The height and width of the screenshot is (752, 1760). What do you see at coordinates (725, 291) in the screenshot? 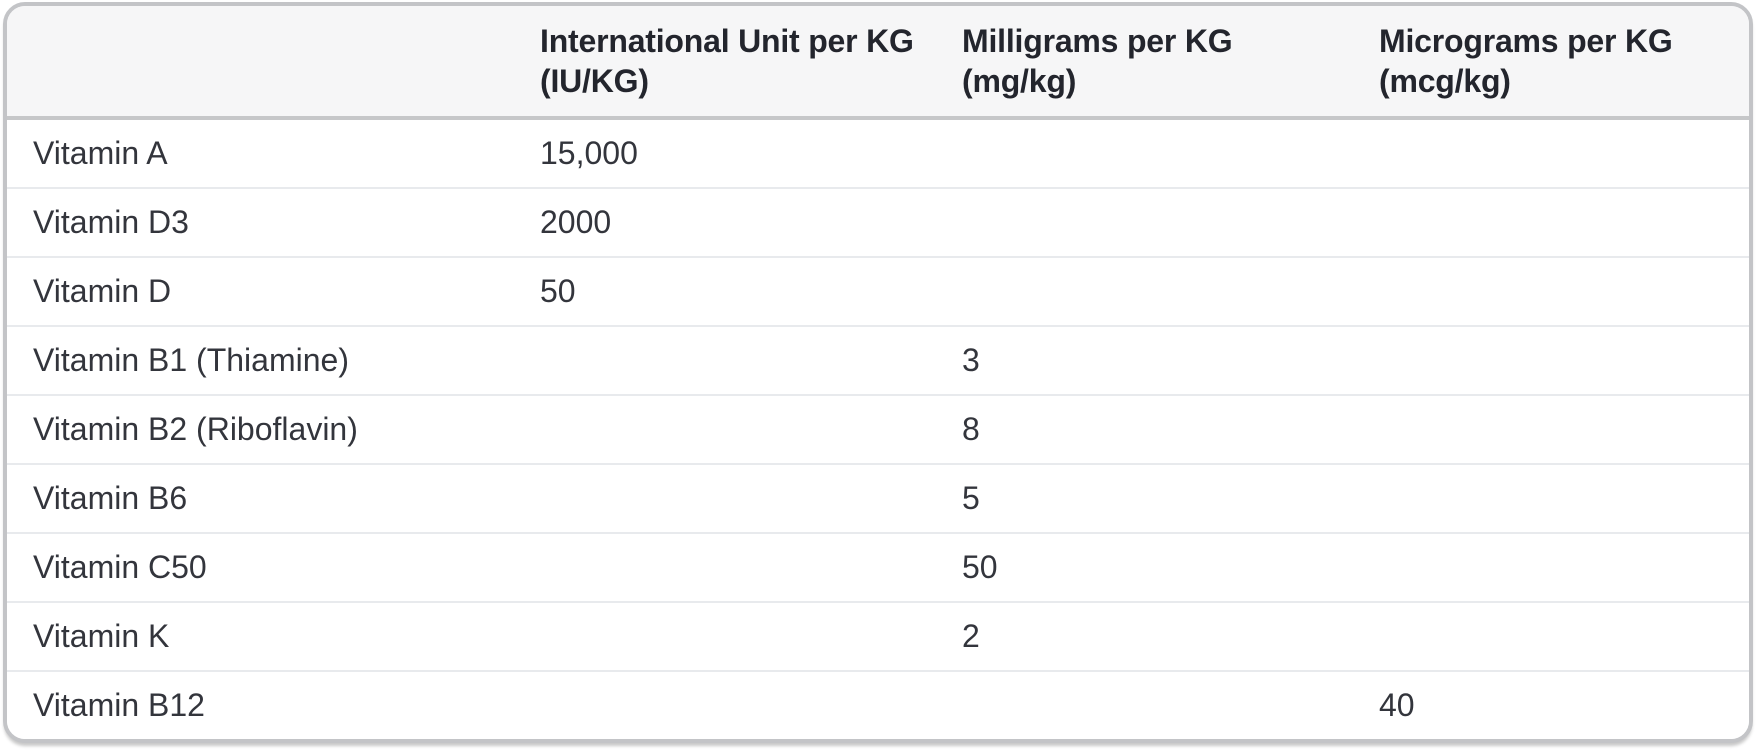
I see `iu-per-kg-cell: 50` at bounding box center [725, 291].